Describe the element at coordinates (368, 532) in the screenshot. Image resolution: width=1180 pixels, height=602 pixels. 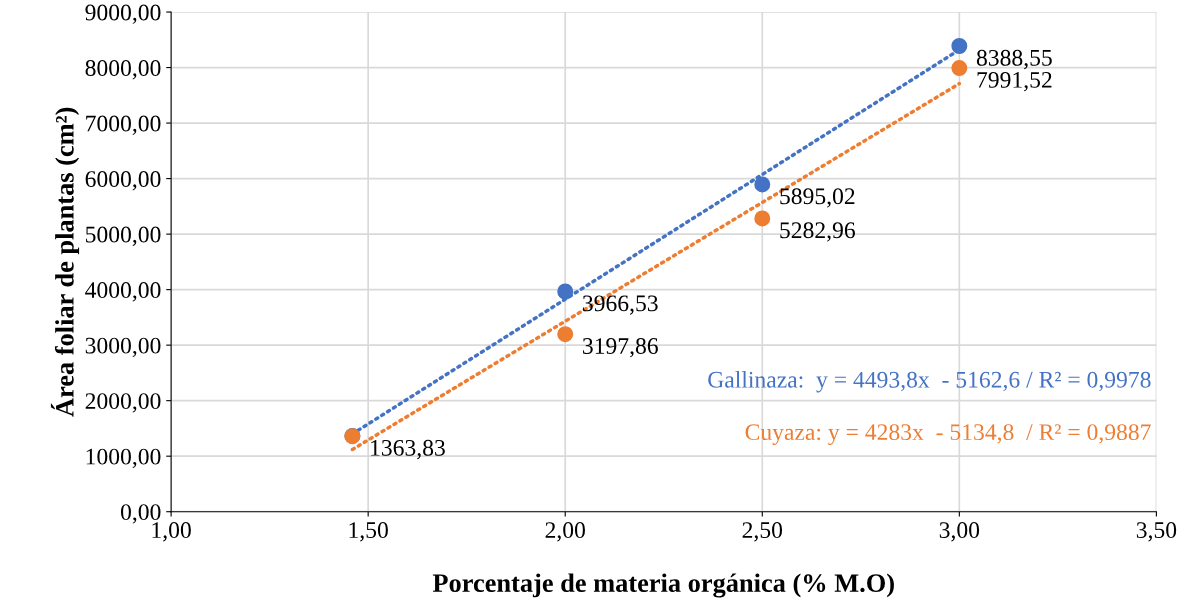
I see `x-tick-label: 1,50` at that location.